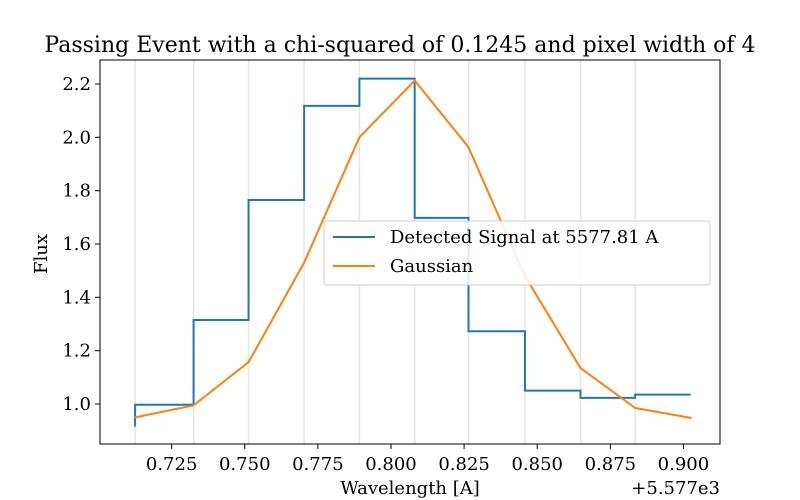 Image resolution: width=800 pixels, height=500 pixels. I want to click on y-tick-label: 1.2, so click(76, 351).